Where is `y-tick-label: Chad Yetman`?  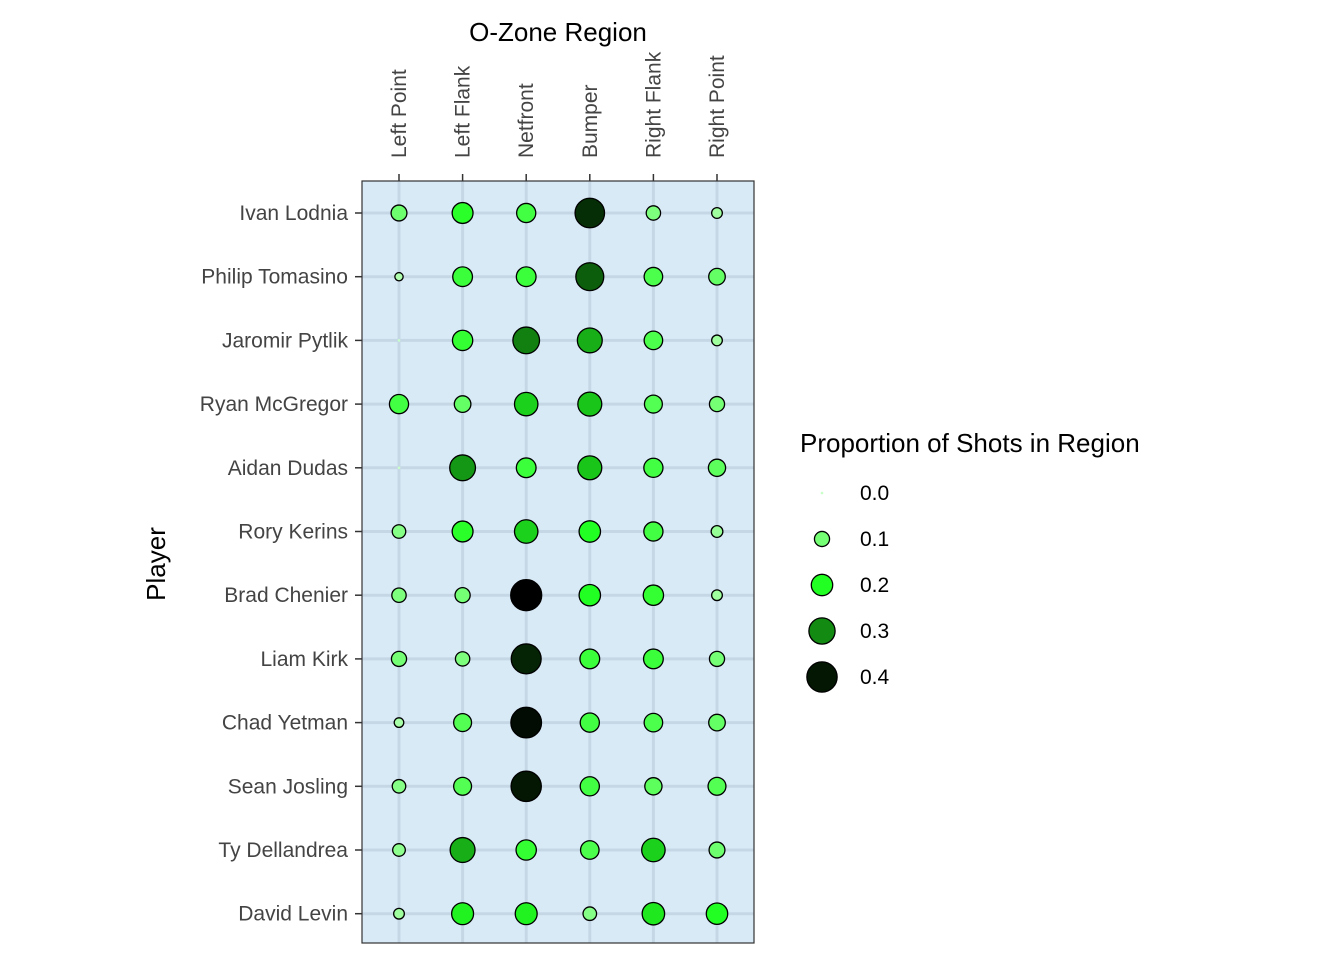 y-tick-label: Chad Yetman is located at coordinates (285, 723).